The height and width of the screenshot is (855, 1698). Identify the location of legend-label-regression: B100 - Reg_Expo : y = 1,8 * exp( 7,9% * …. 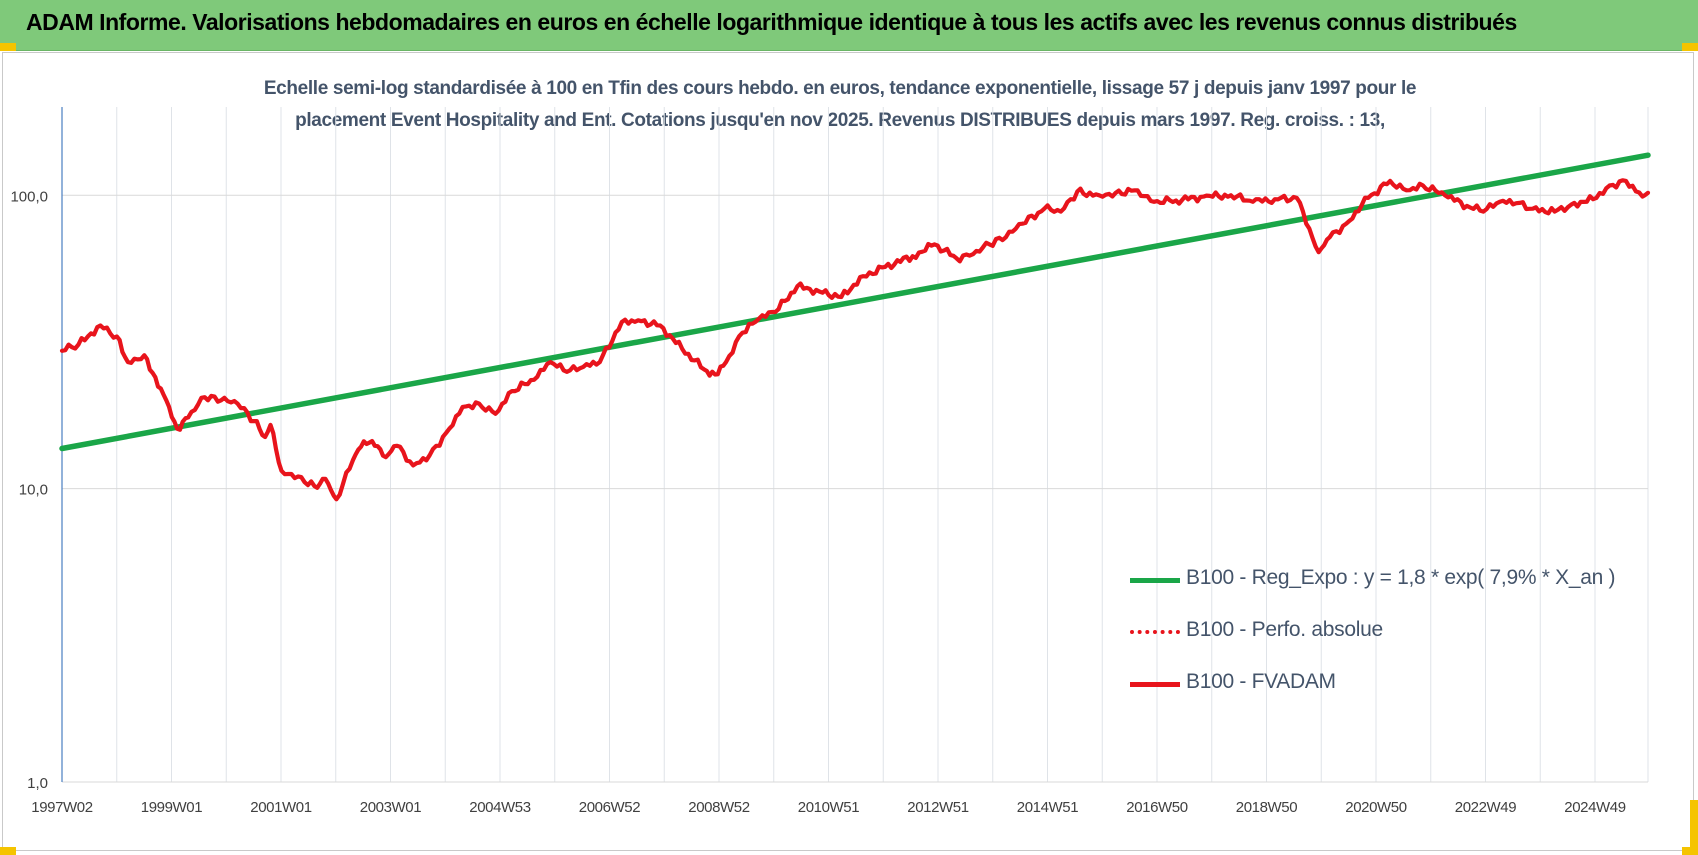
(1401, 577).